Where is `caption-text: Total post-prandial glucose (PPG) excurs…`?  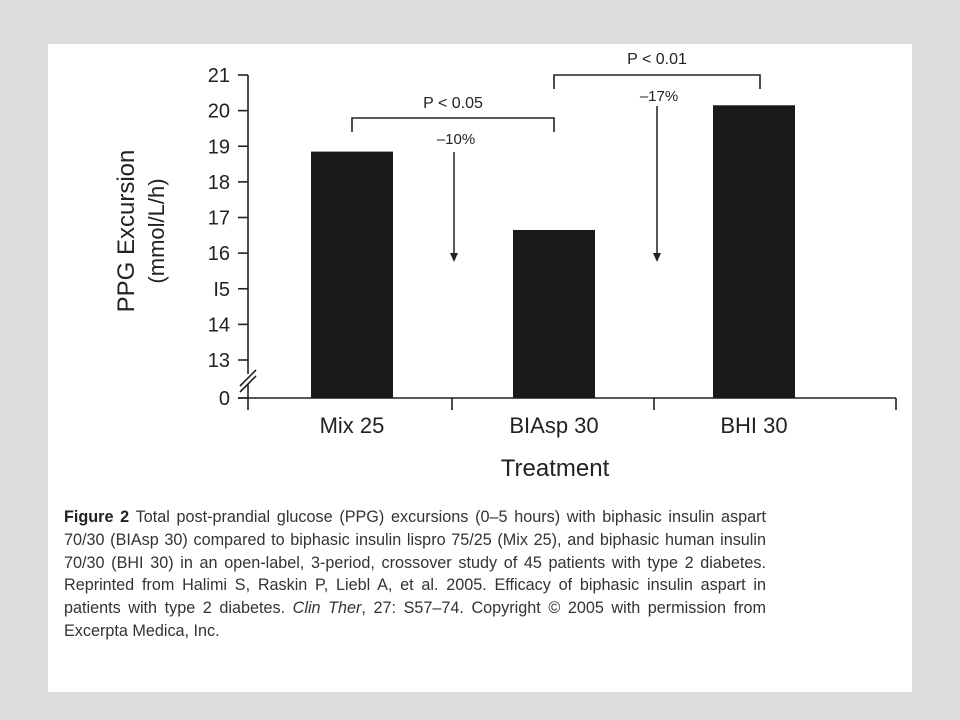
caption-text: Total post-prandial glucose (PPG) excurs… is located at coordinates (415, 563).